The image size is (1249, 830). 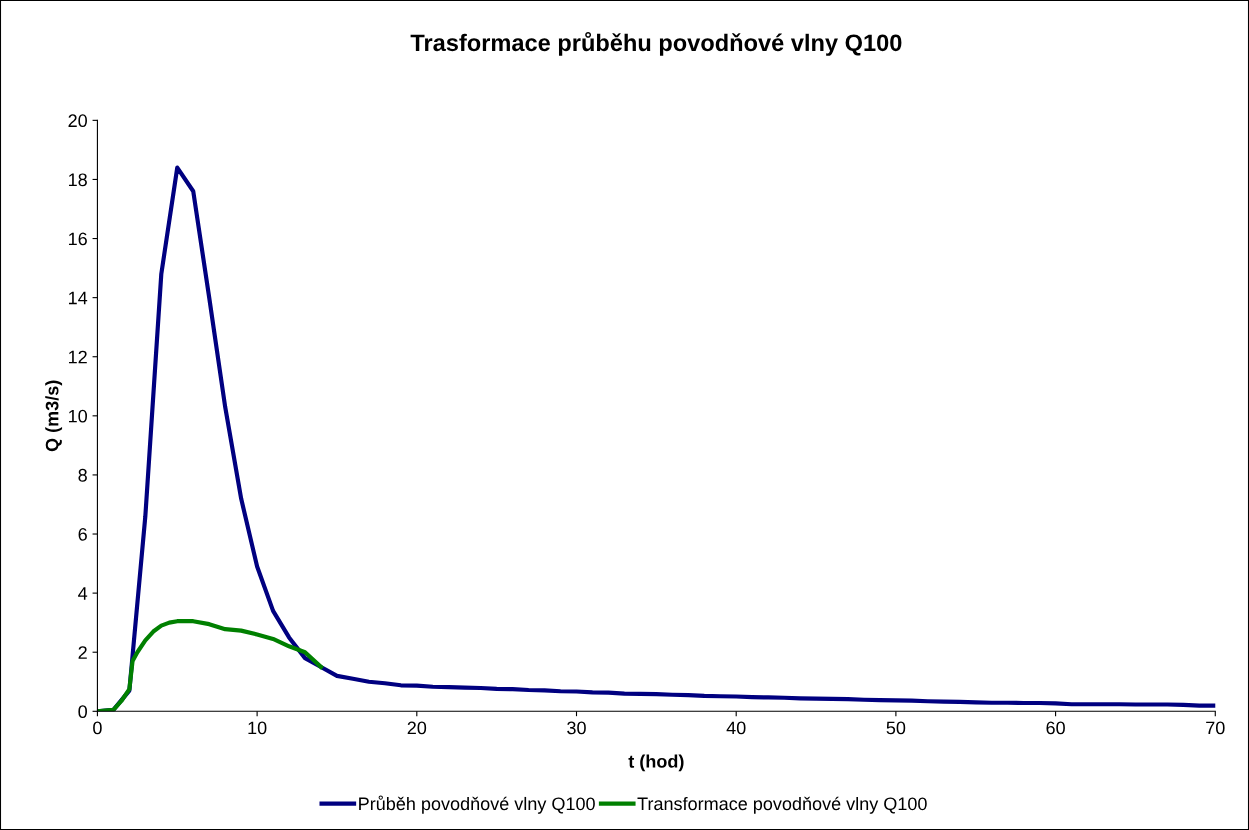 I want to click on x-axis-title: t (hod), so click(x=656, y=763).